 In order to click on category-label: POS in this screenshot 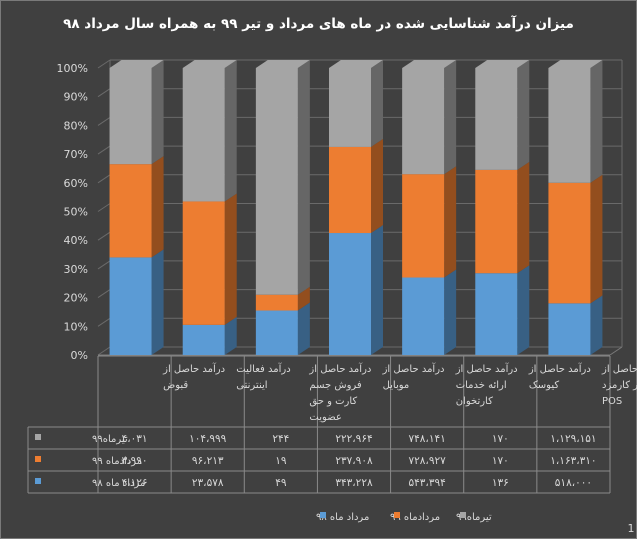, I will do `click(612, 401)`.